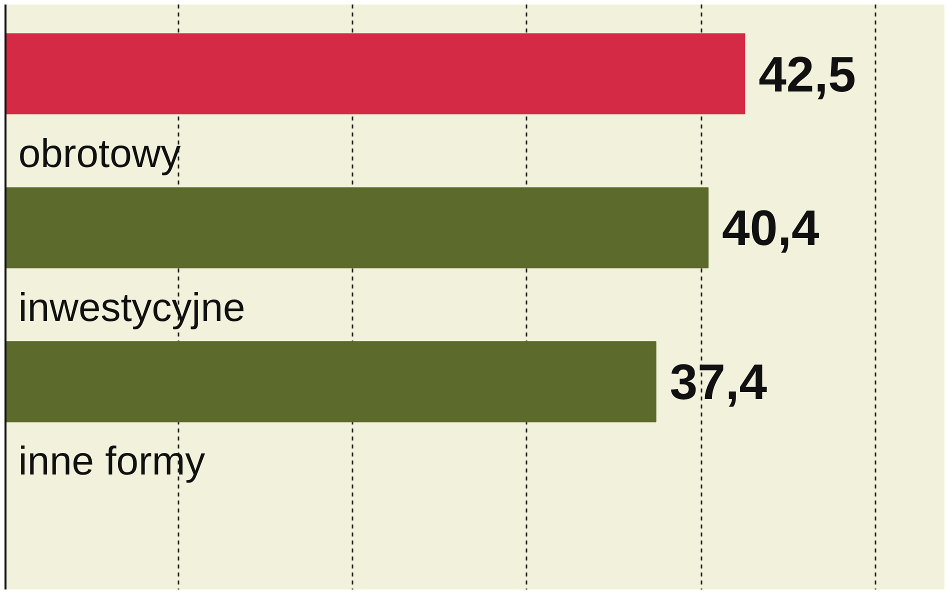 The image size is (948, 593). What do you see at coordinates (132, 308) in the screenshot?
I see `y-tick-label: inwestycyjne` at bounding box center [132, 308].